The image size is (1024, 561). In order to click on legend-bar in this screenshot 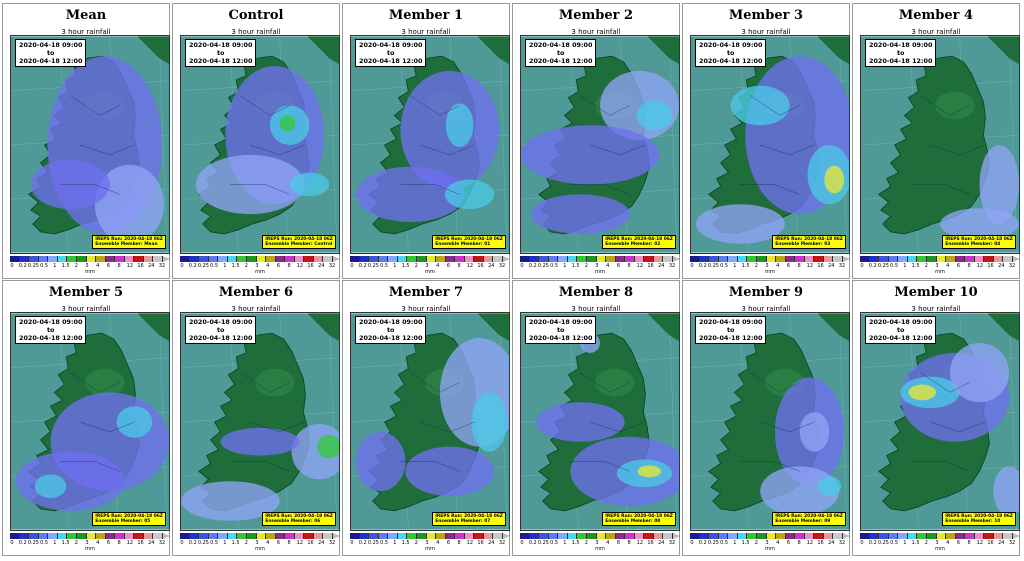, I will do `click(90, 536)`.